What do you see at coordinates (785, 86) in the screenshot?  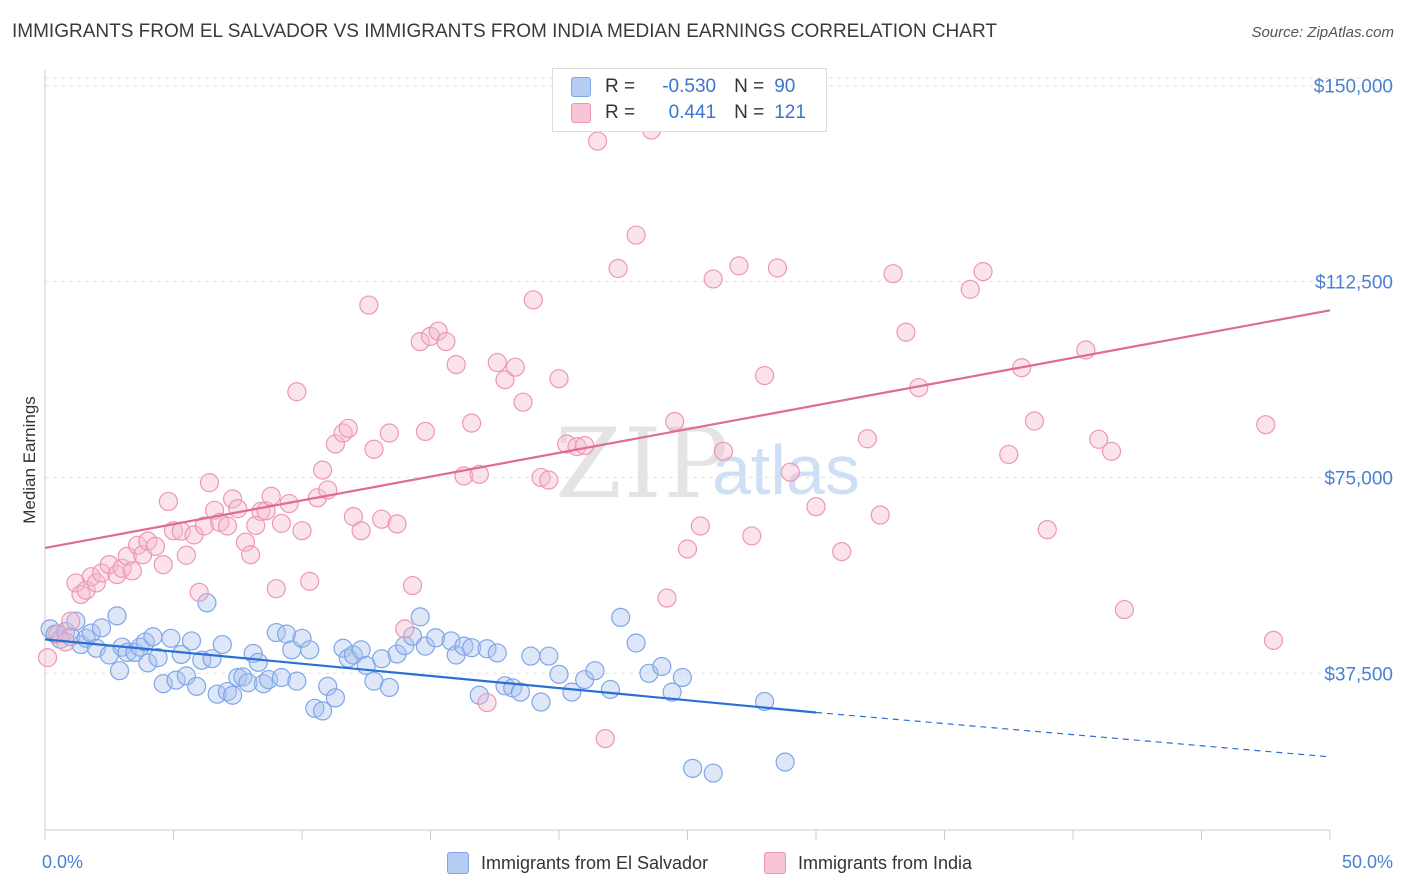 I see `n-value: 90` at bounding box center [785, 86].